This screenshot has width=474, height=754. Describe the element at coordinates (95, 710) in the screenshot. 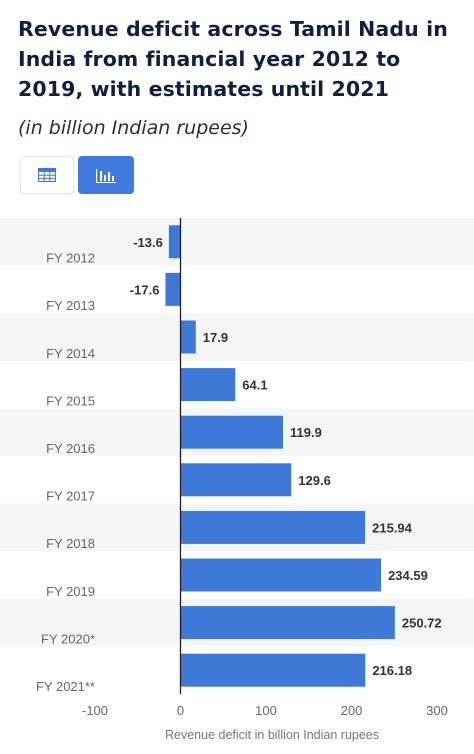

I see `x-tick-label: -100` at that location.